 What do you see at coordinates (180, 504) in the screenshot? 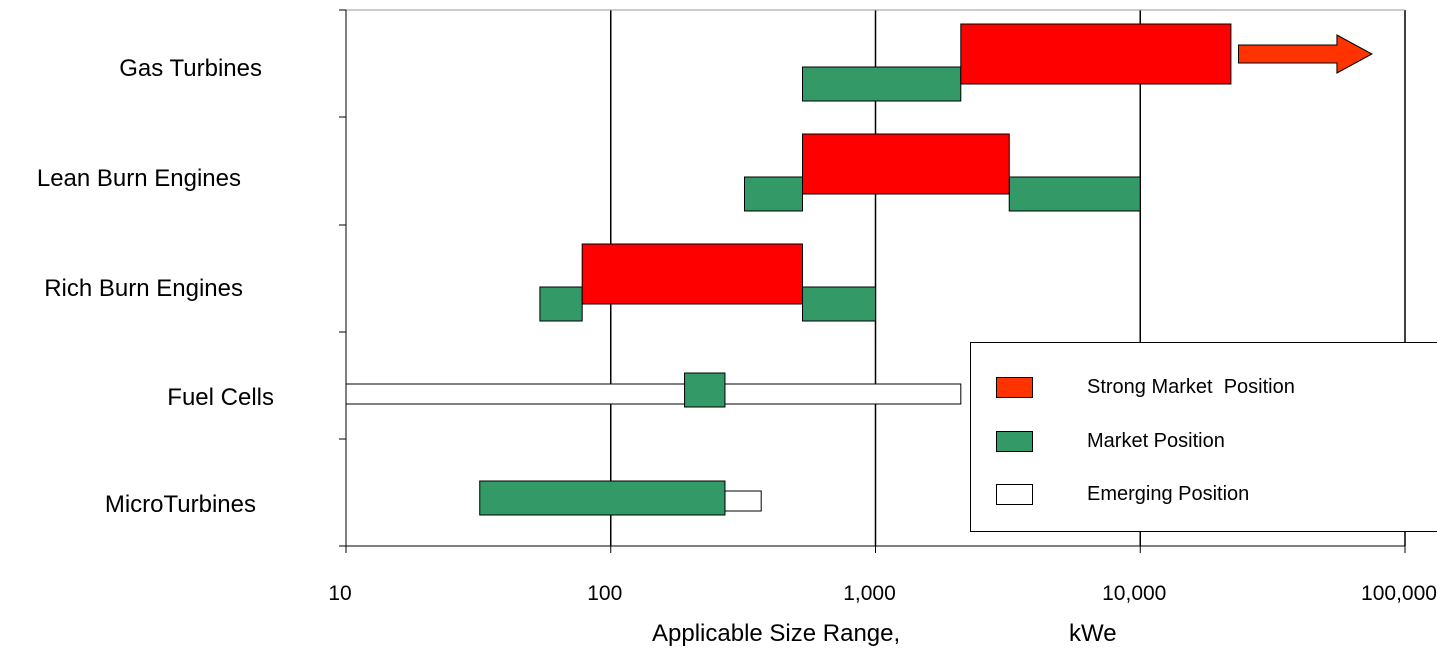
I see `category-label-microturbines: MicroTurbines` at bounding box center [180, 504].